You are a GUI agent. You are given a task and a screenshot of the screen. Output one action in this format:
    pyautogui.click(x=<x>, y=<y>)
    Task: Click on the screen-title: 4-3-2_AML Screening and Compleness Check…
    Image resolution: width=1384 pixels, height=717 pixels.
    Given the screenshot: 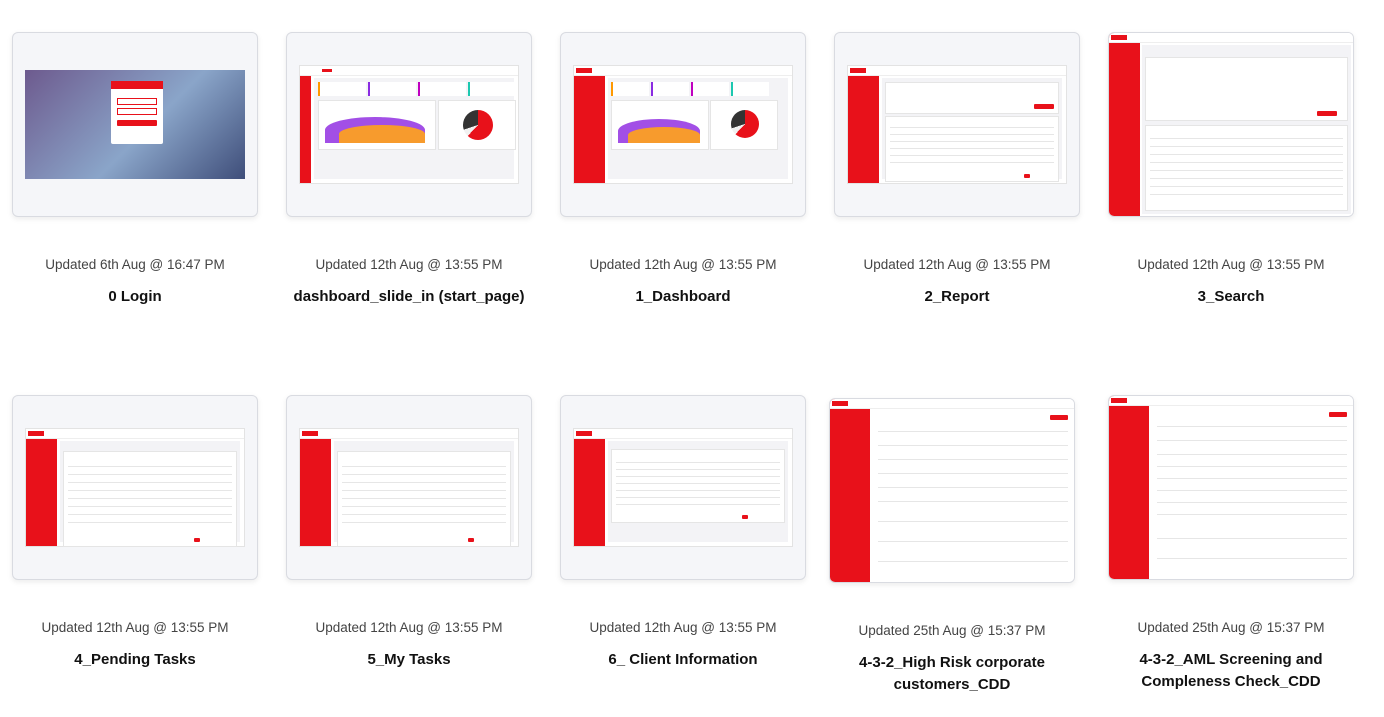 What is the action you would take?
    pyautogui.click(x=1231, y=670)
    